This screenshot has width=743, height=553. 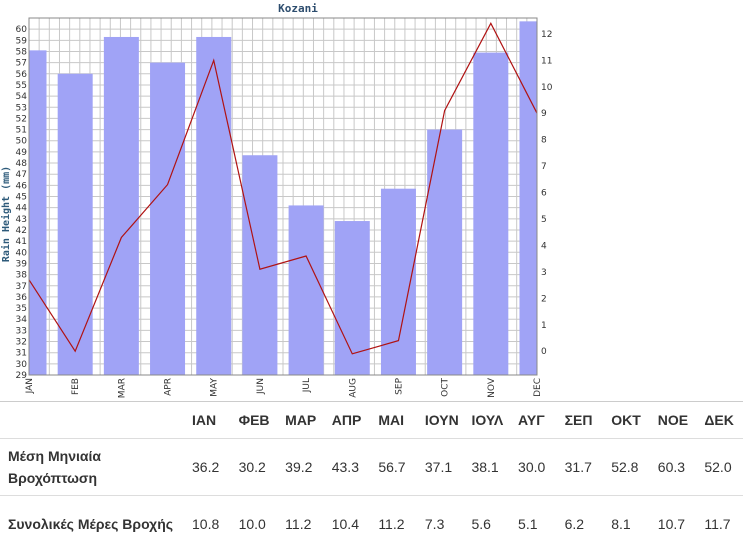 What do you see at coordinates (393, 467) in the screenshot?
I see `table-cell: 56.7` at bounding box center [393, 467].